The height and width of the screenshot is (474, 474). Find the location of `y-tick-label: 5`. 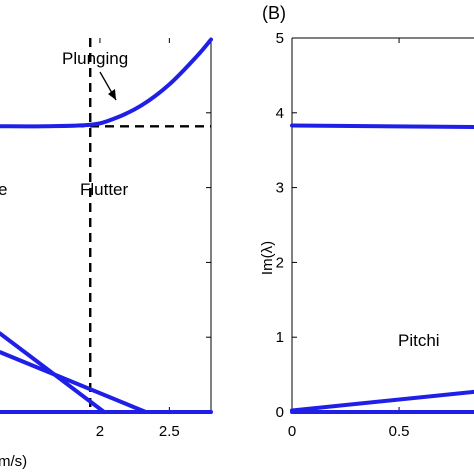

y-tick-label: 5 is located at coordinates (280, 38).